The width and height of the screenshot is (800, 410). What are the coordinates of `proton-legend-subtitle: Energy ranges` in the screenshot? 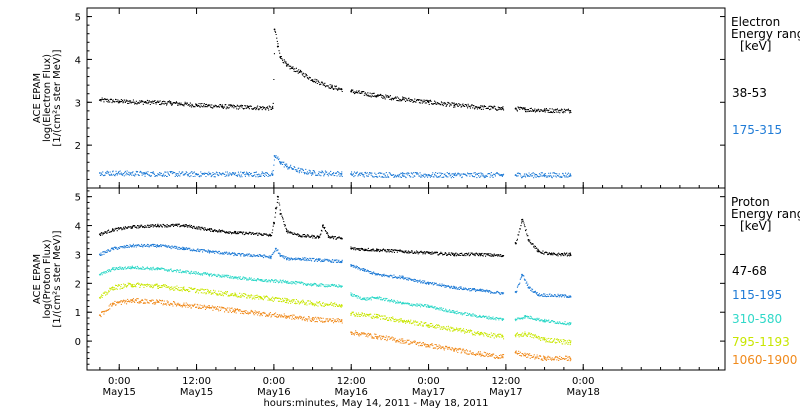 It's located at (765, 214).